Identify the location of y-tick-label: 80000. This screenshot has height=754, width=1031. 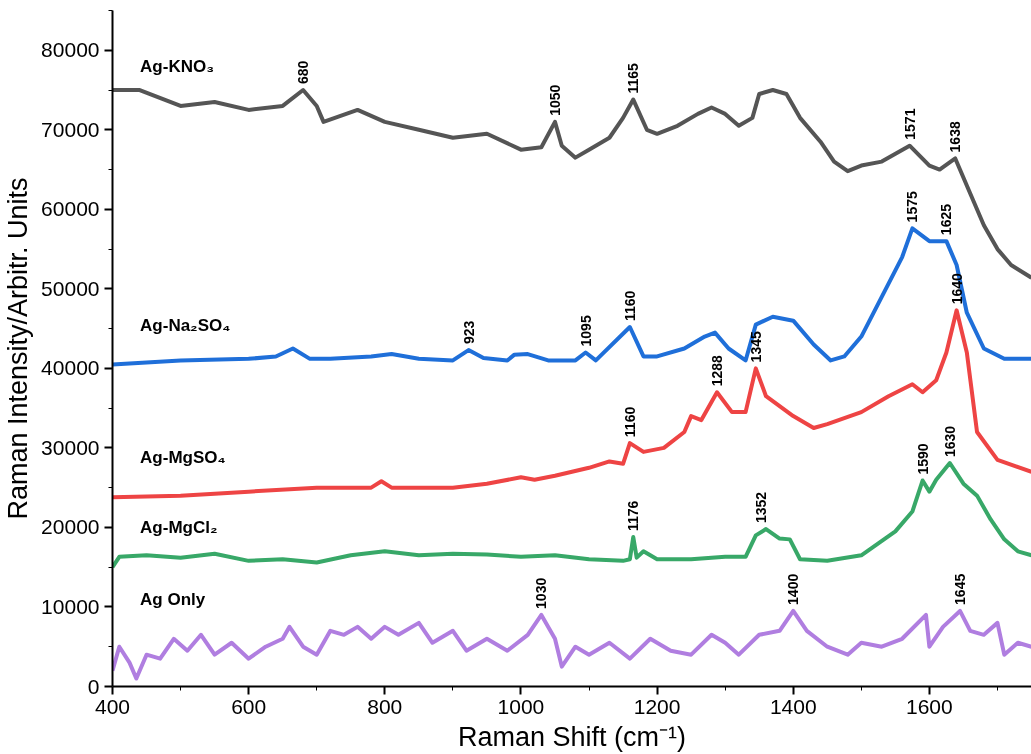
(70, 50).